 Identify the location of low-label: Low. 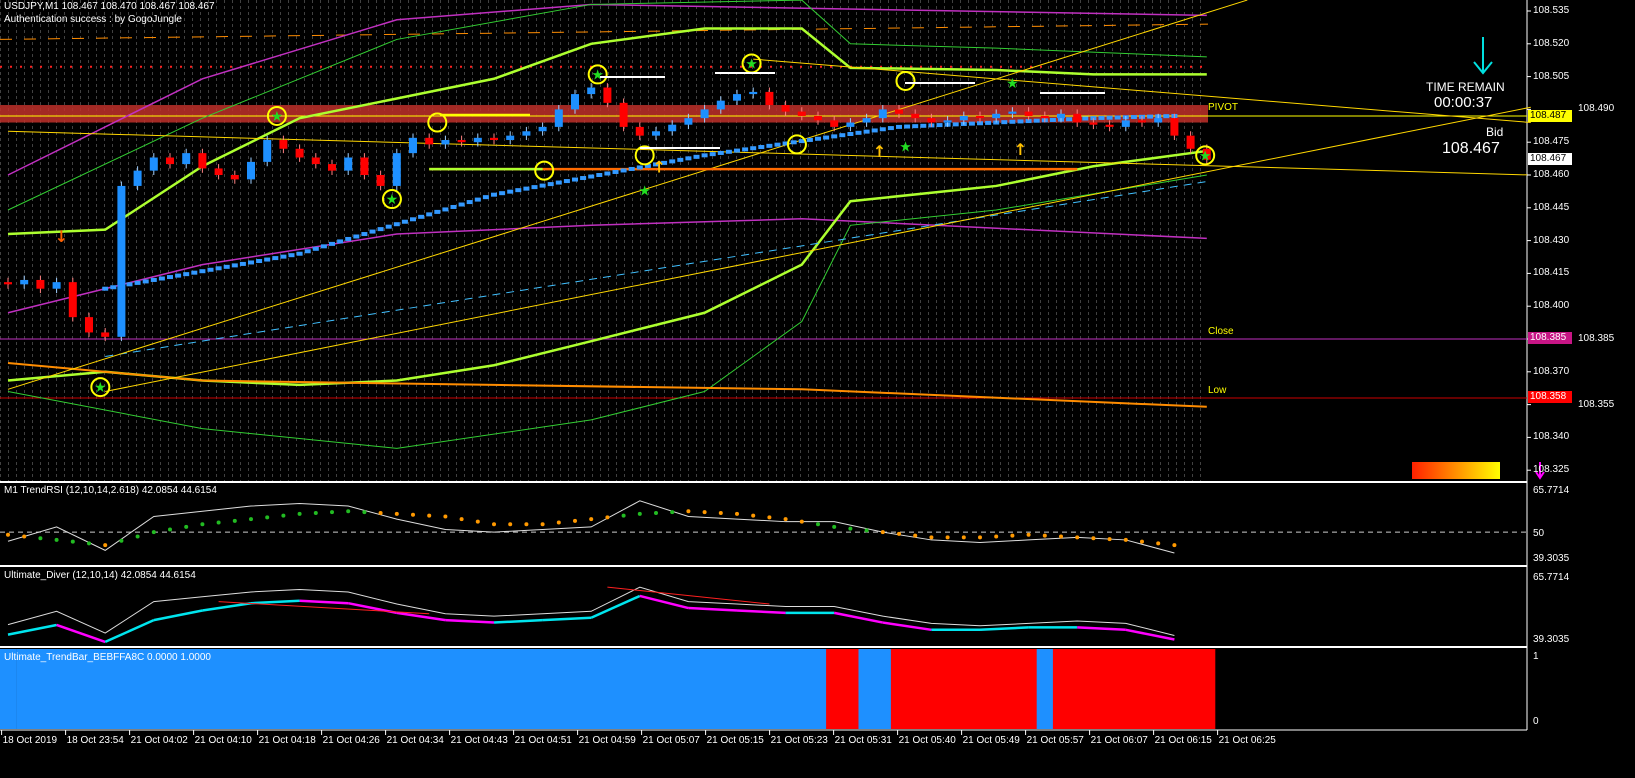
(1217, 390).